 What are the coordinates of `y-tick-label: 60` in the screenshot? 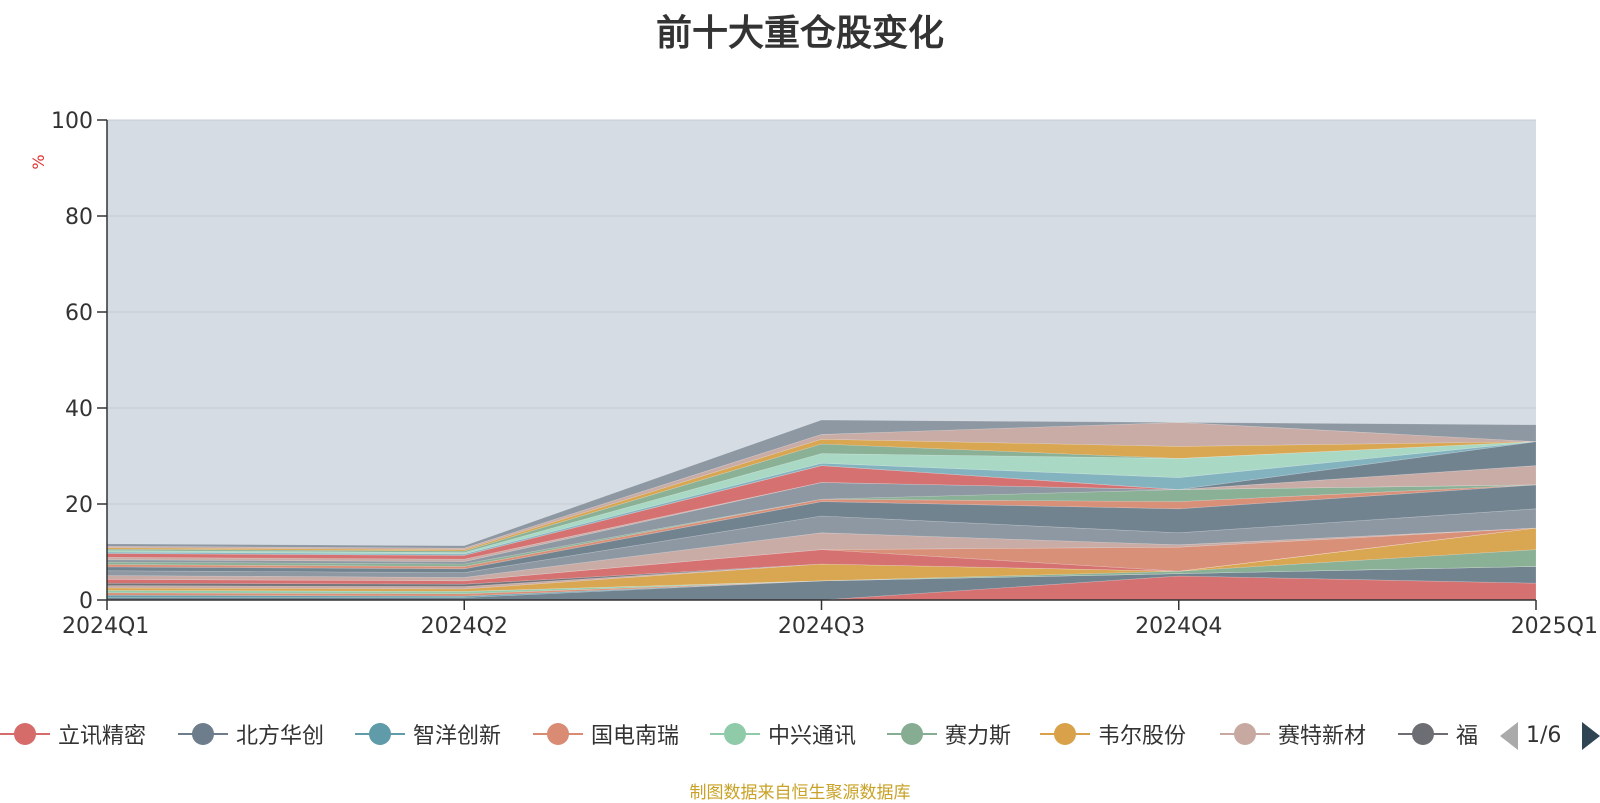 It's located at (79, 313).